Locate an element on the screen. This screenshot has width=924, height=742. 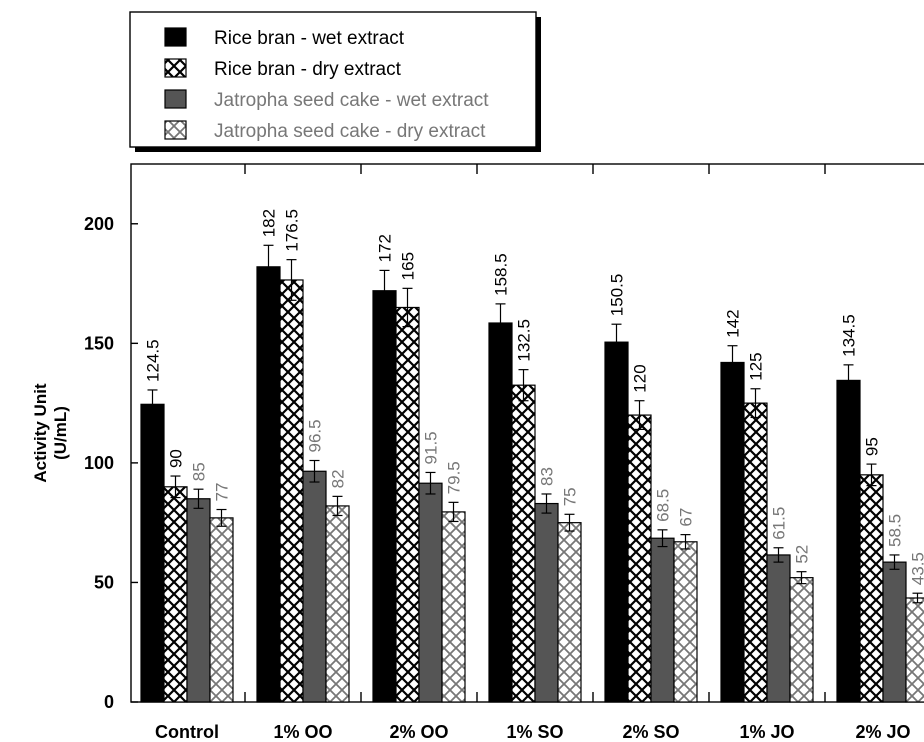
y-axis-label-line: Activity Unit is located at coordinates (40, 433).